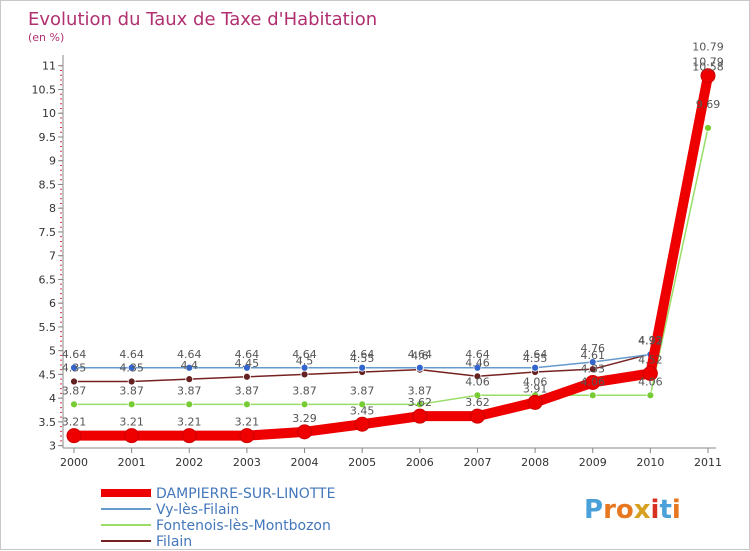 The height and width of the screenshot is (551, 750). I want to click on data-label-dampierre-sur-linotte: 10.79, so click(708, 62).